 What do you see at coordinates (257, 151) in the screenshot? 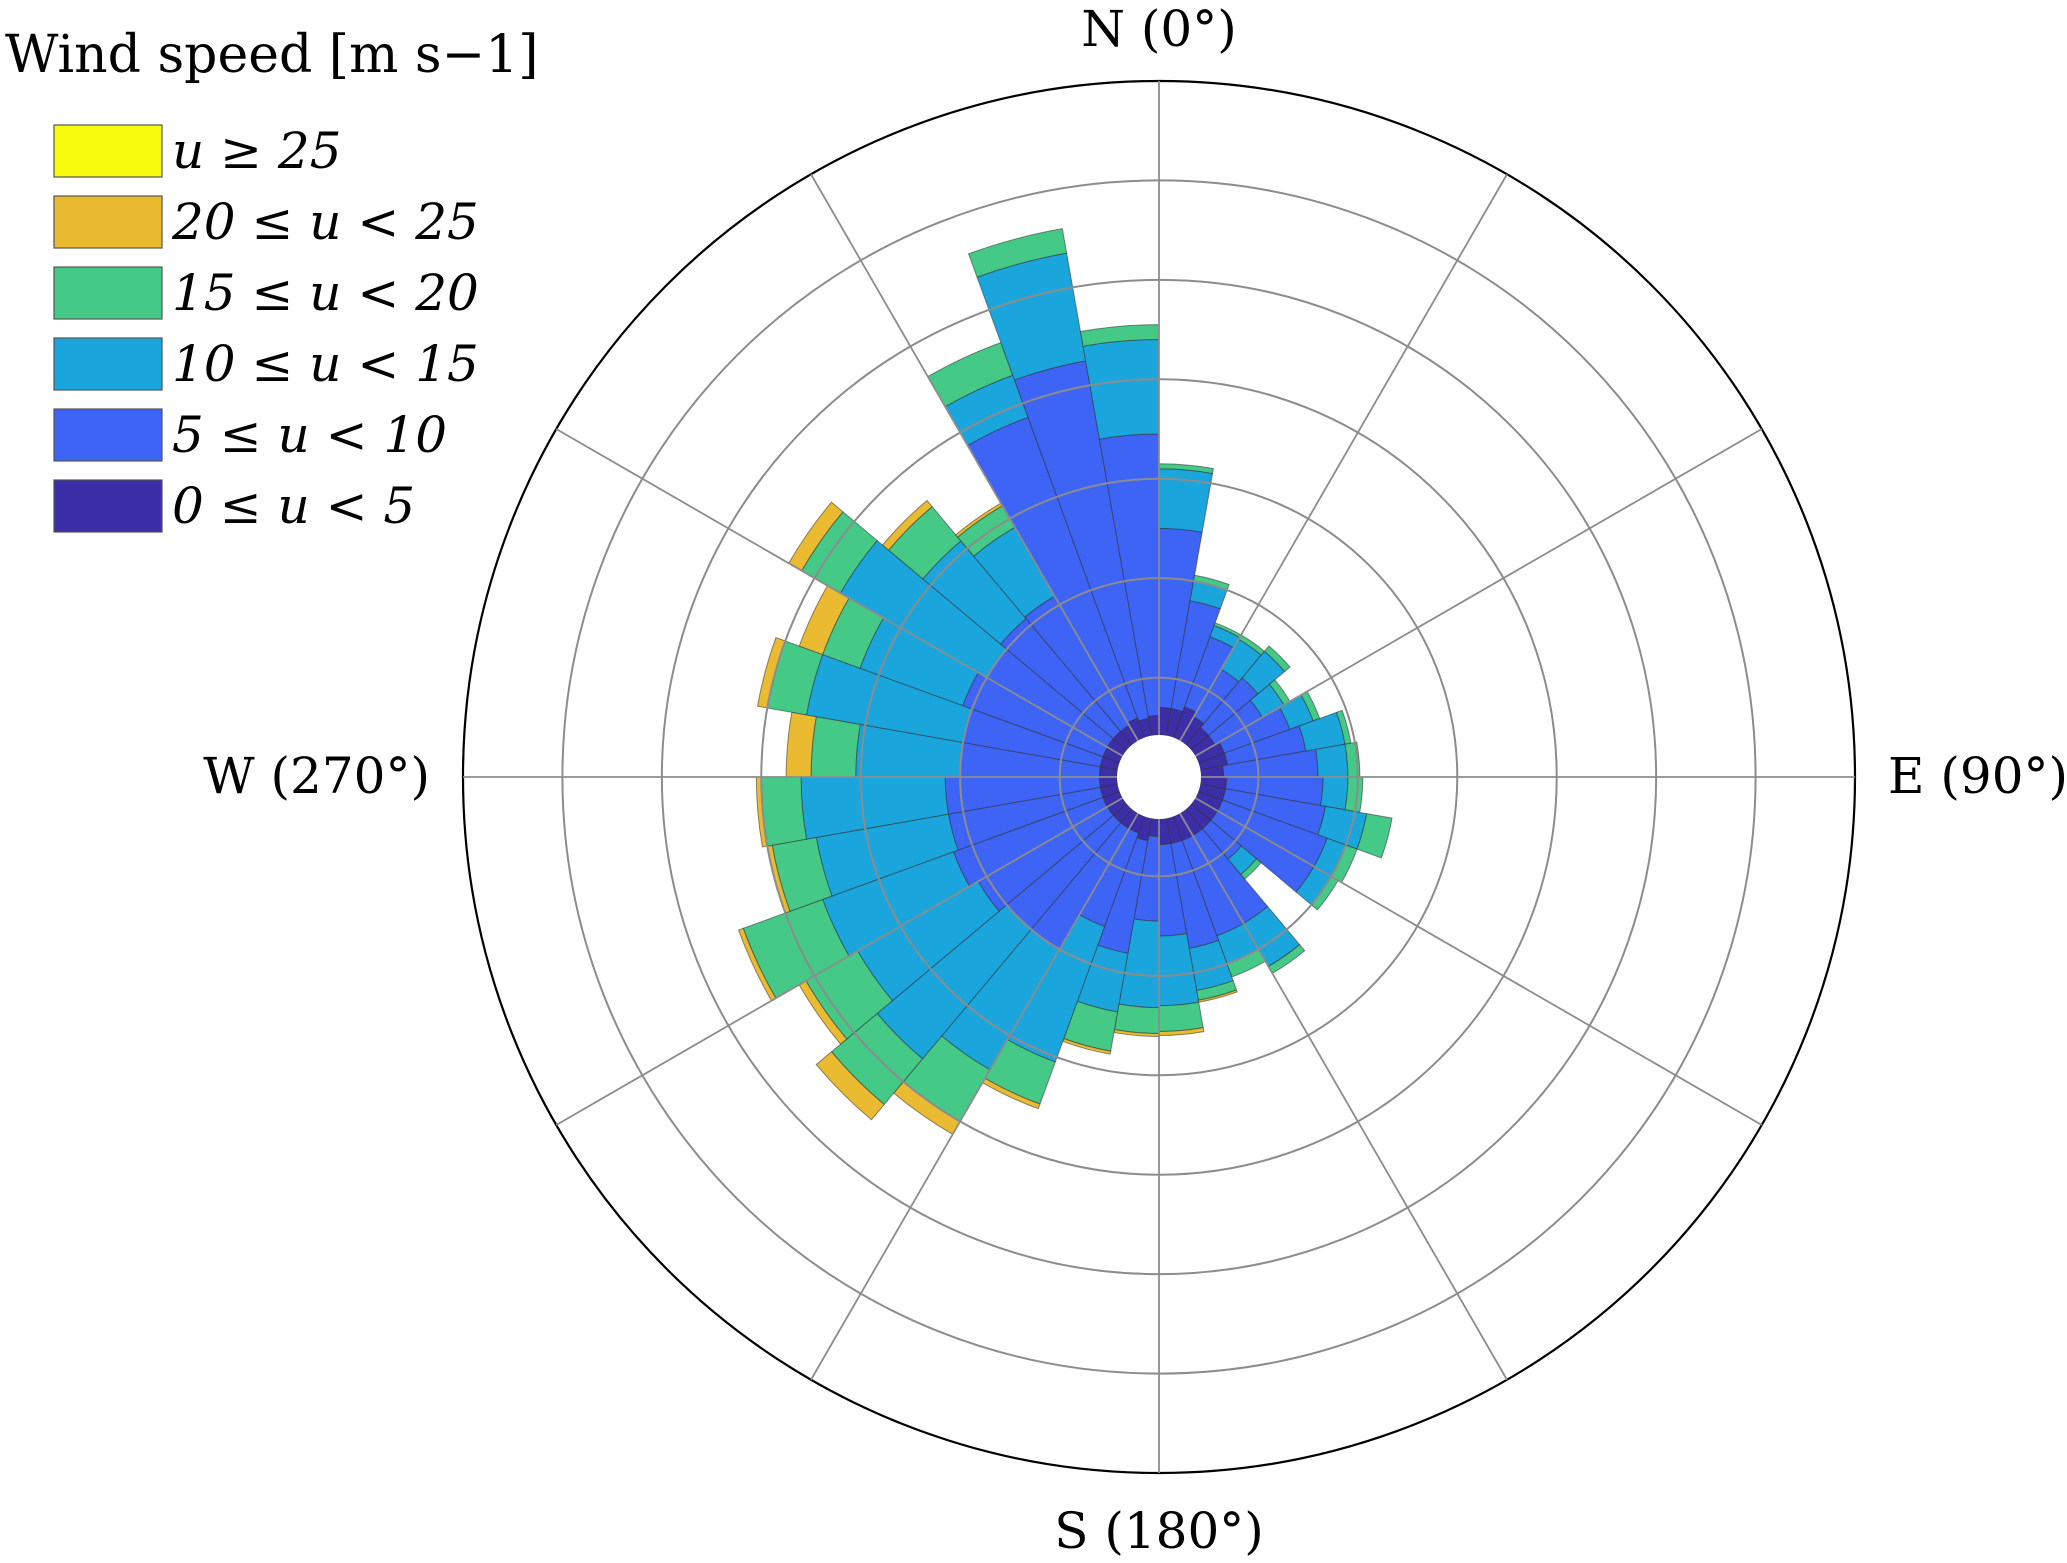
I see `legend-label-u-ge-25: u ≥ 25` at bounding box center [257, 151].